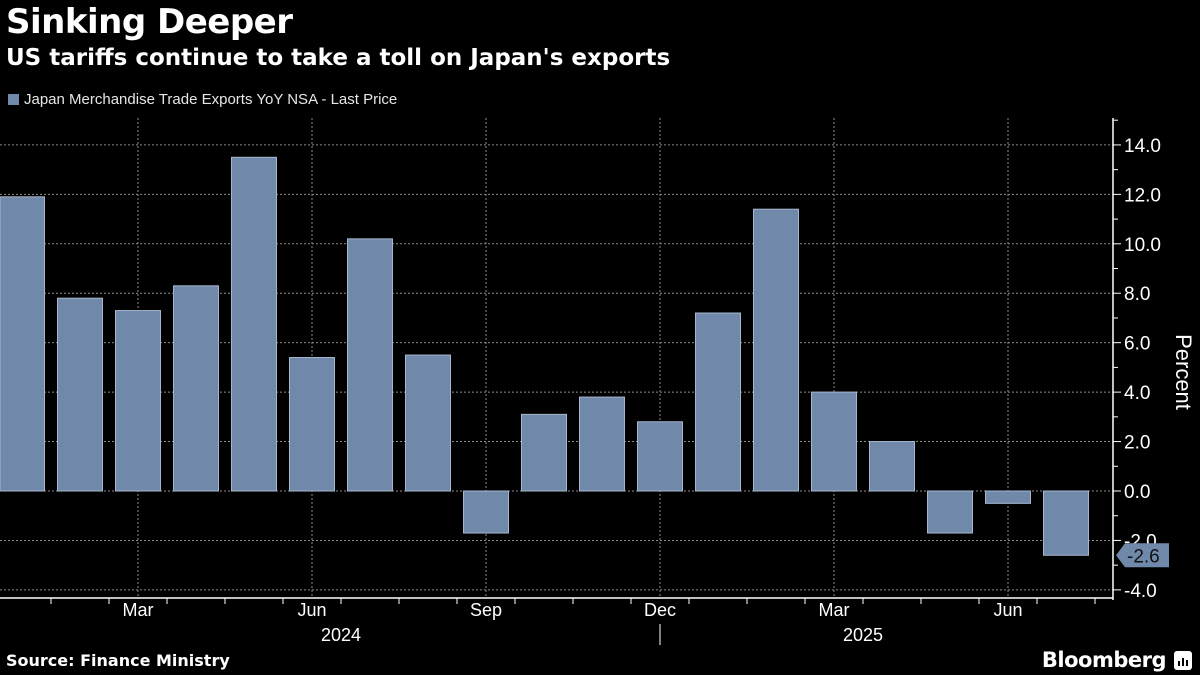 This screenshot has width=1200, height=675. What do you see at coordinates (1137, 443) in the screenshot?
I see `y-tick-label: 2.0` at bounding box center [1137, 443].